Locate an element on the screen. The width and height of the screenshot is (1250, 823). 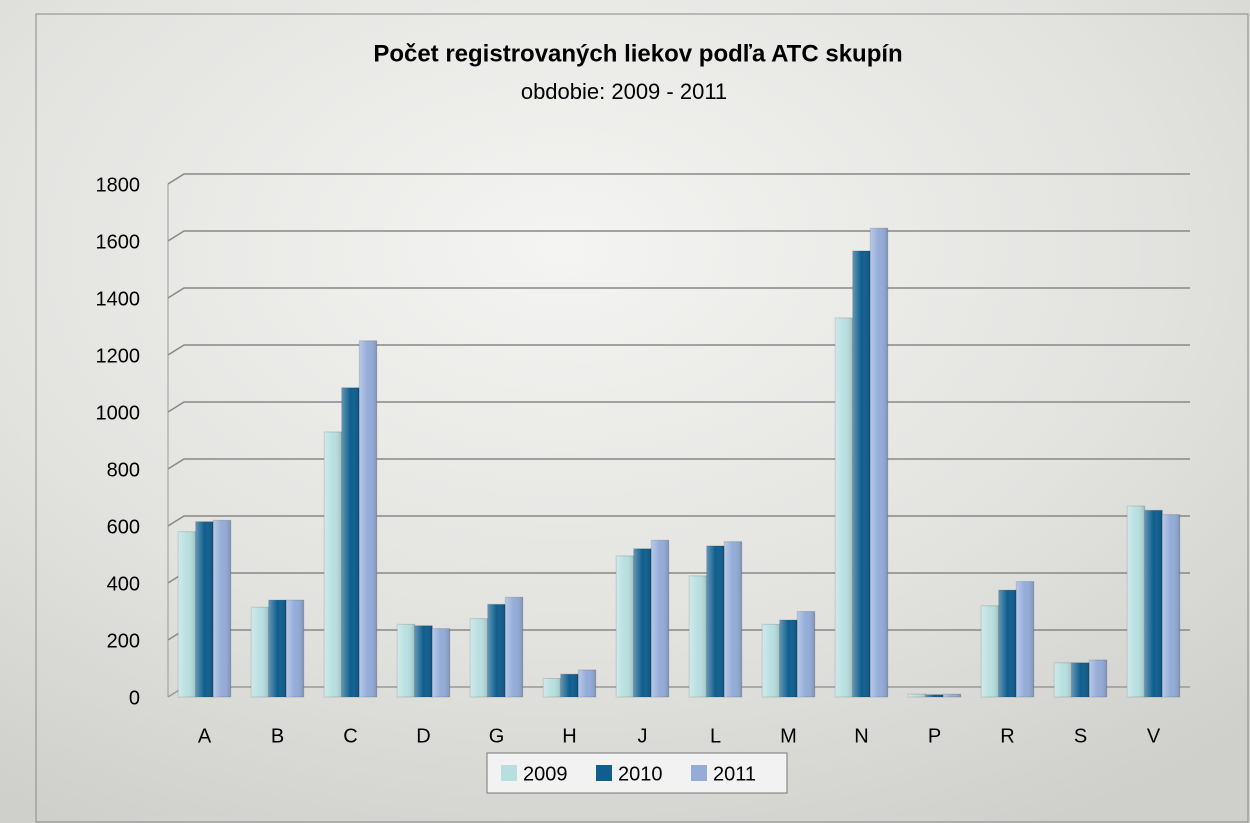
x-tick-label: A is located at coordinates (205, 736).